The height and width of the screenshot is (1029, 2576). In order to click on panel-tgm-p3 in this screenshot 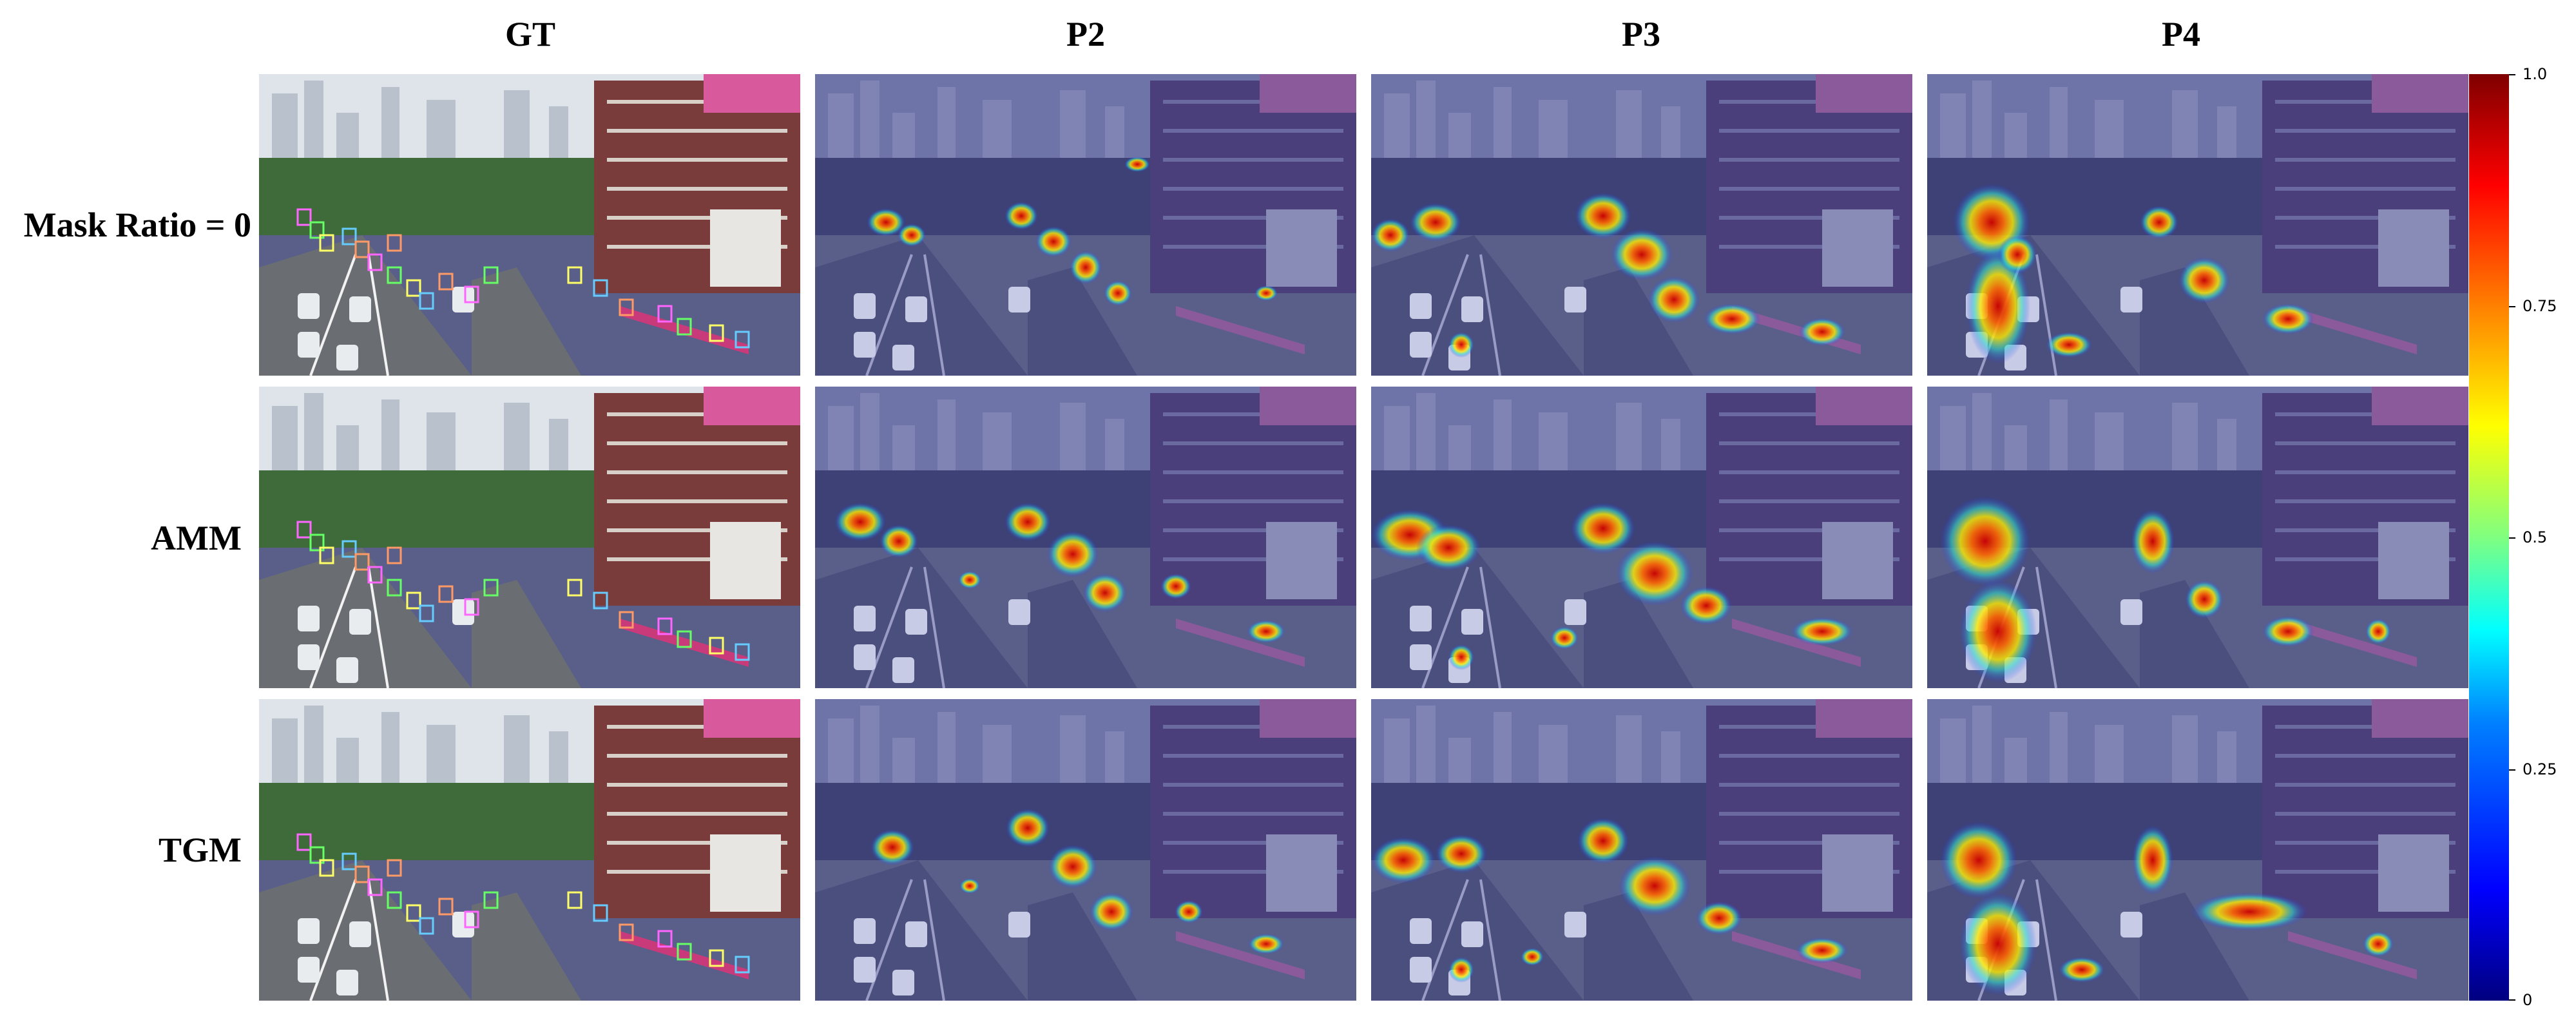, I will do `click(1642, 850)`.